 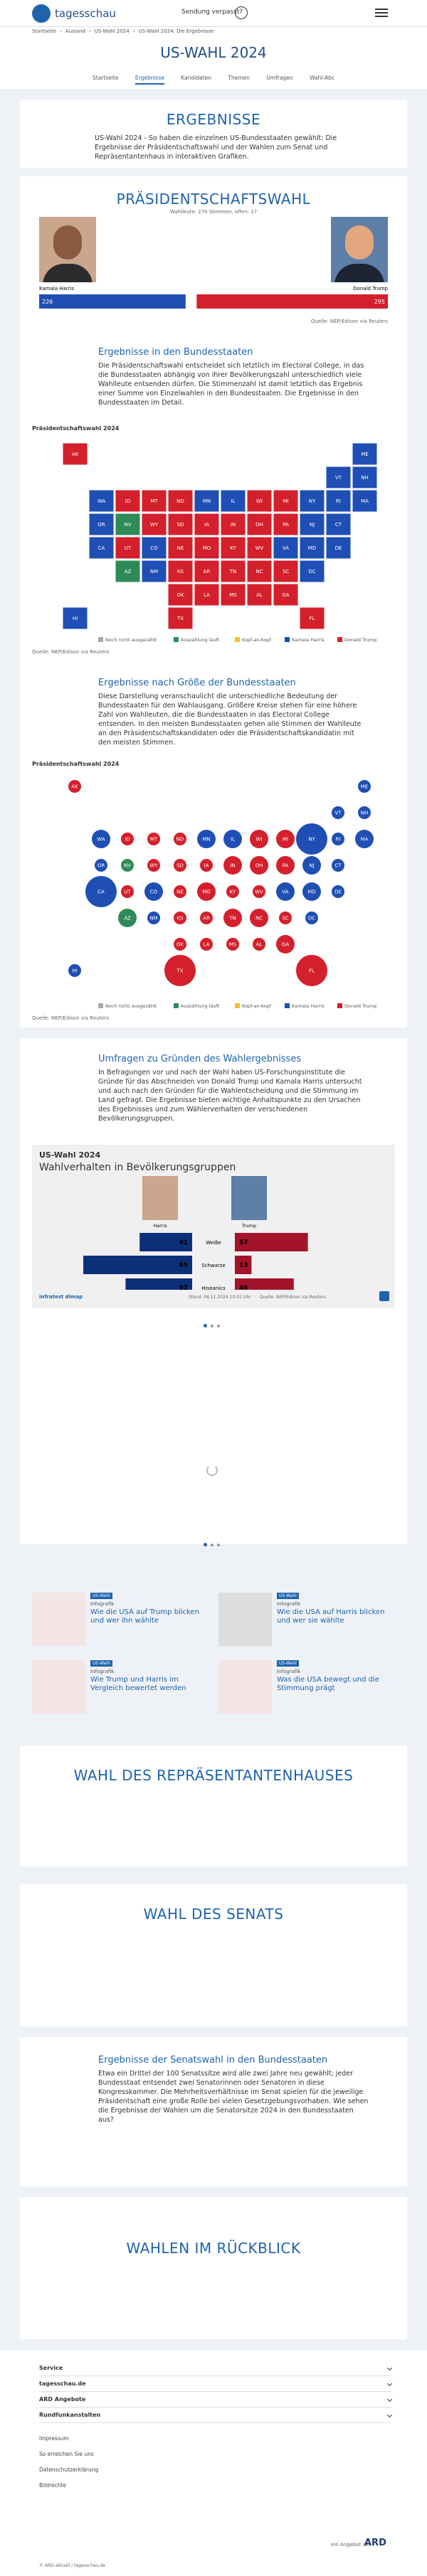 I want to click on breadcrumb-item: Ausland, so click(x=75, y=31).